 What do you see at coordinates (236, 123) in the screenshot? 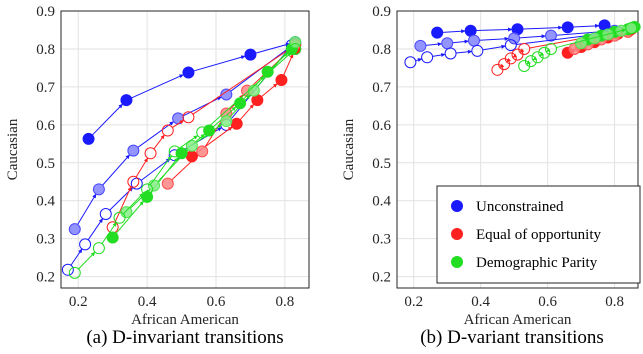
I see `point-equal_opportunity-filled` at bounding box center [236, 123].